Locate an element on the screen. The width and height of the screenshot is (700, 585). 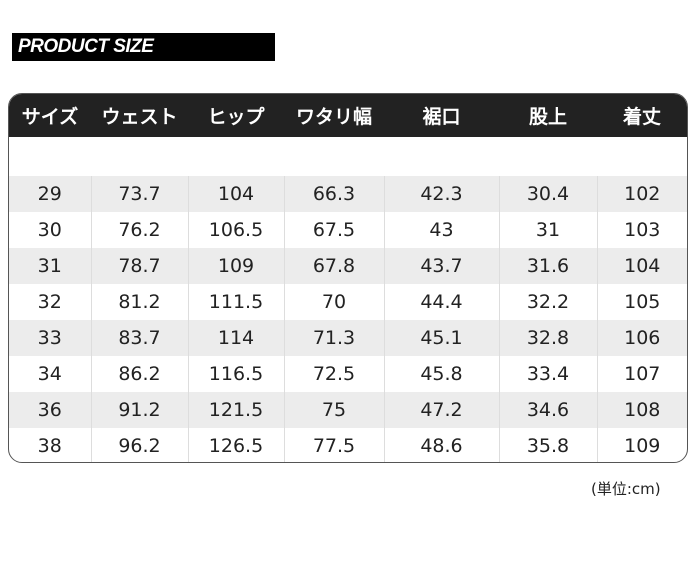
table-cell: 48.6 is located at coordinates (441, 445).